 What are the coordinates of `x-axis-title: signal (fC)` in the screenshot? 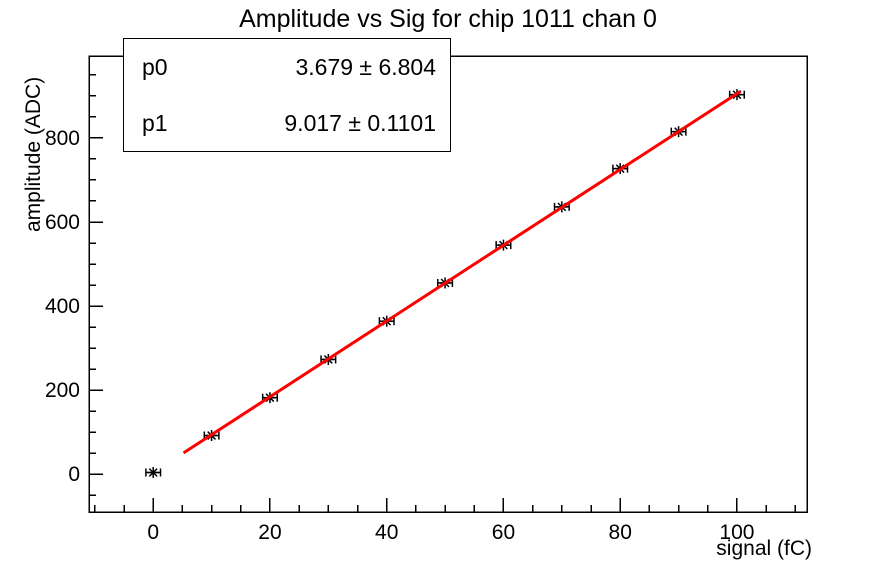 It's located at (764, 548).